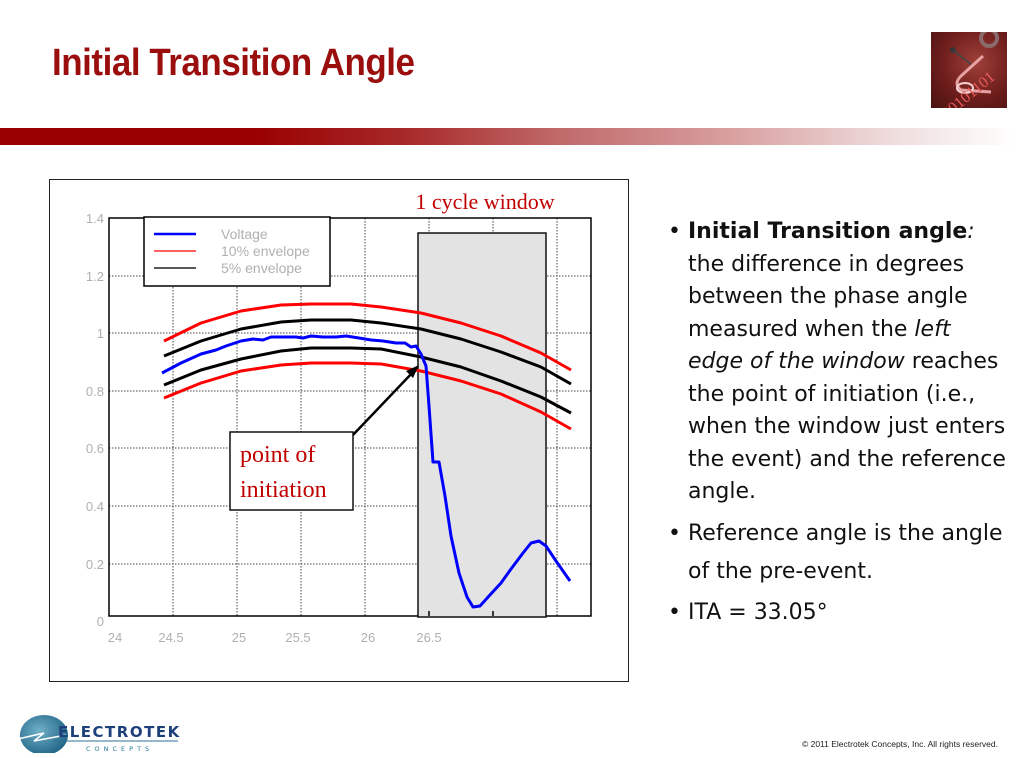 The width and height of the screenshot is (1018, 758). I want to click on svg-text: 1.2, so click(95, 276).